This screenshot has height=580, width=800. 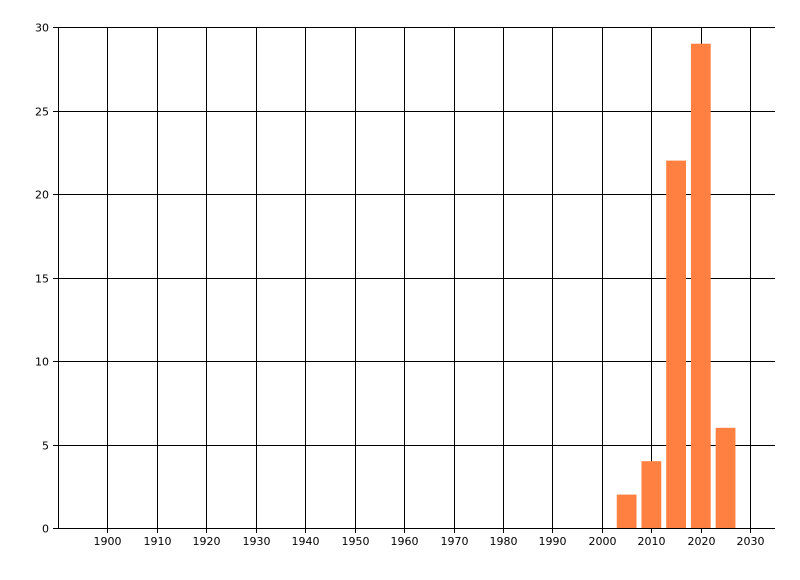 I want to click on y-tick-label: 30, so click(x=42, y=28).